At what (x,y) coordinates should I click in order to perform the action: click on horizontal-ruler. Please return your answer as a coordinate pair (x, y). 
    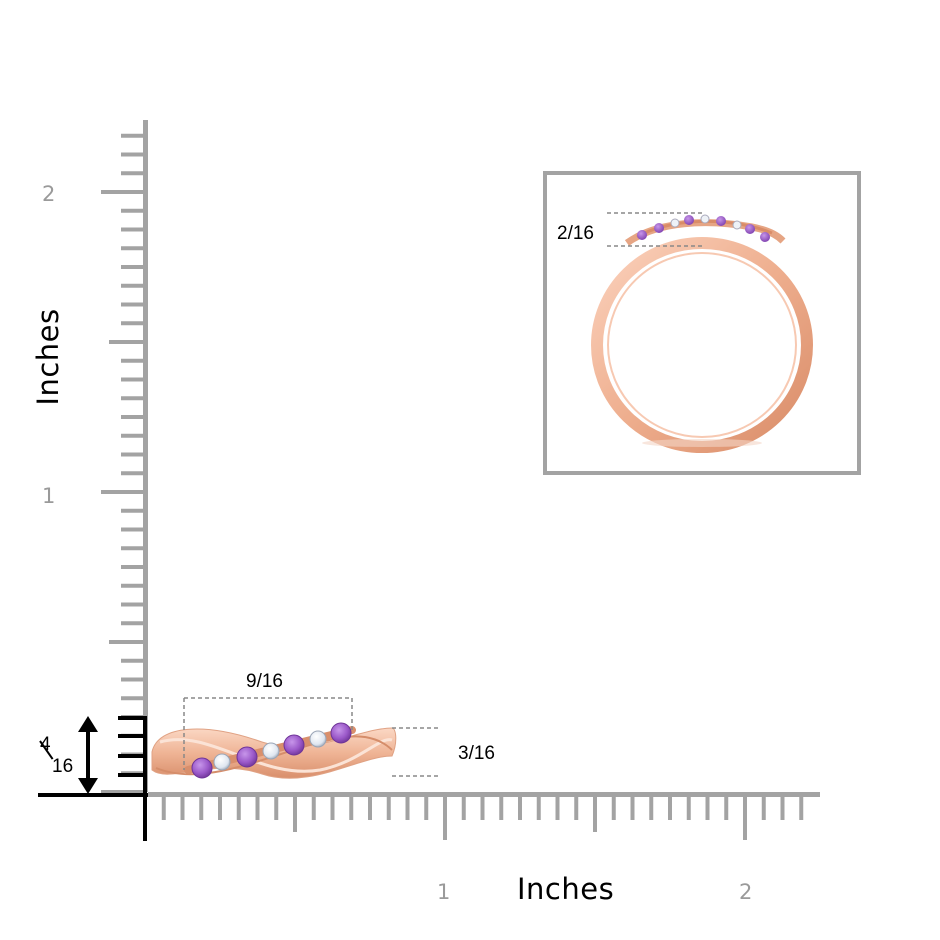
    Looking at the image, I should click on (481, 816).